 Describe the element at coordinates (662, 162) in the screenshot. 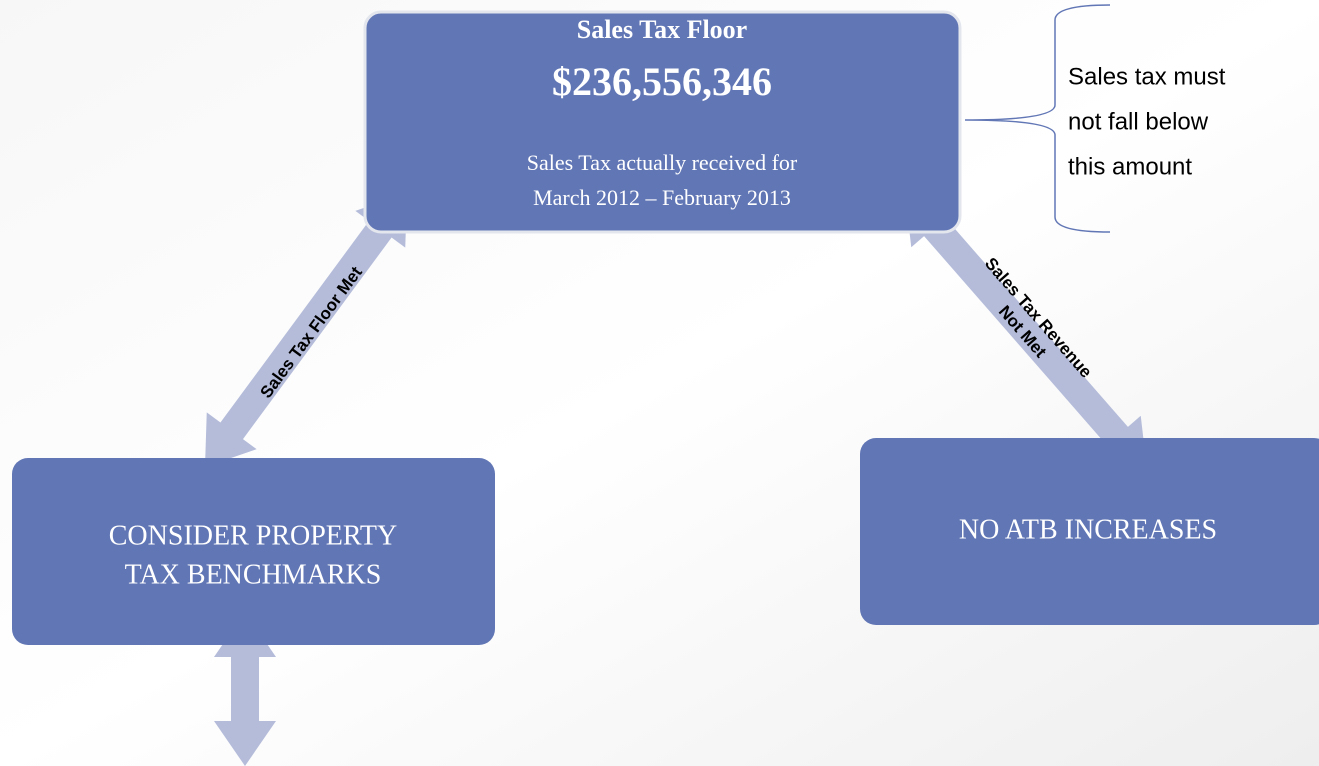

I see `box-text: Sales Tax actually received for` at that location.